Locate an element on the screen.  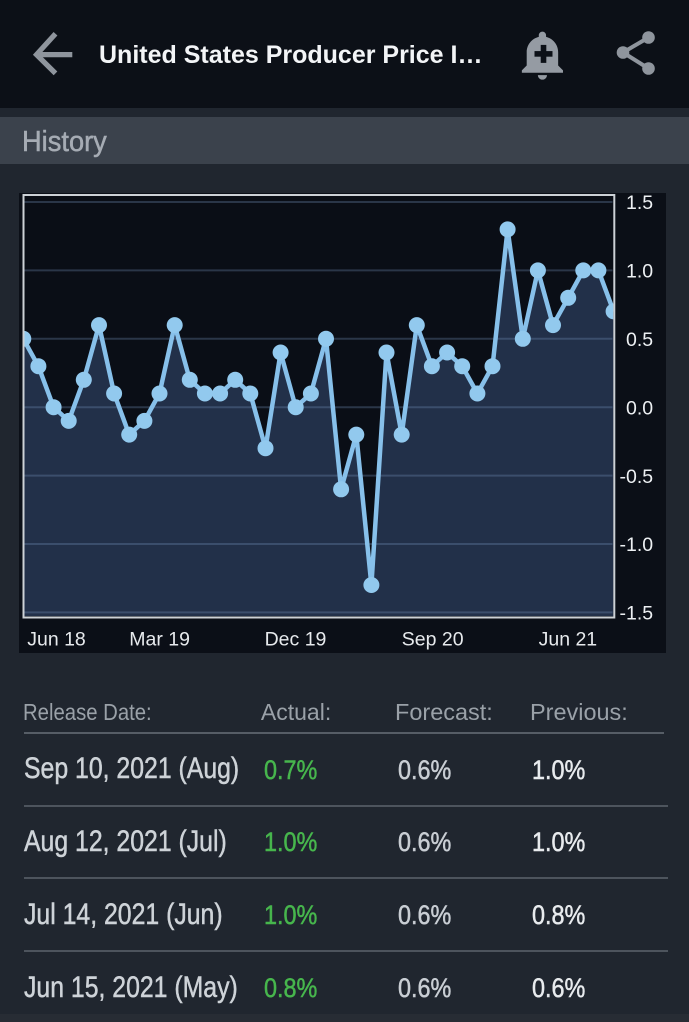
svg-text: Mar 19 is located at coordinates (159, 640).